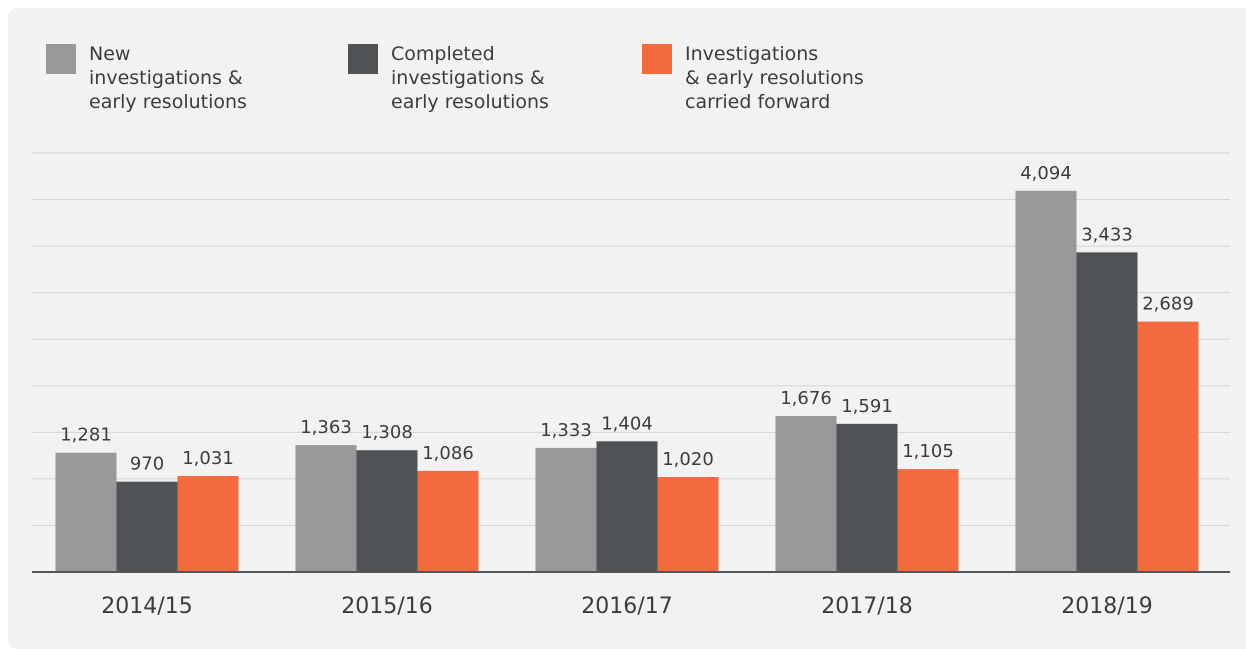 This screenshot has width=1246, height=649. Describe the element at coordinates (1168, 304) in the screenshot. I see `value-label: 2,689` at that location.